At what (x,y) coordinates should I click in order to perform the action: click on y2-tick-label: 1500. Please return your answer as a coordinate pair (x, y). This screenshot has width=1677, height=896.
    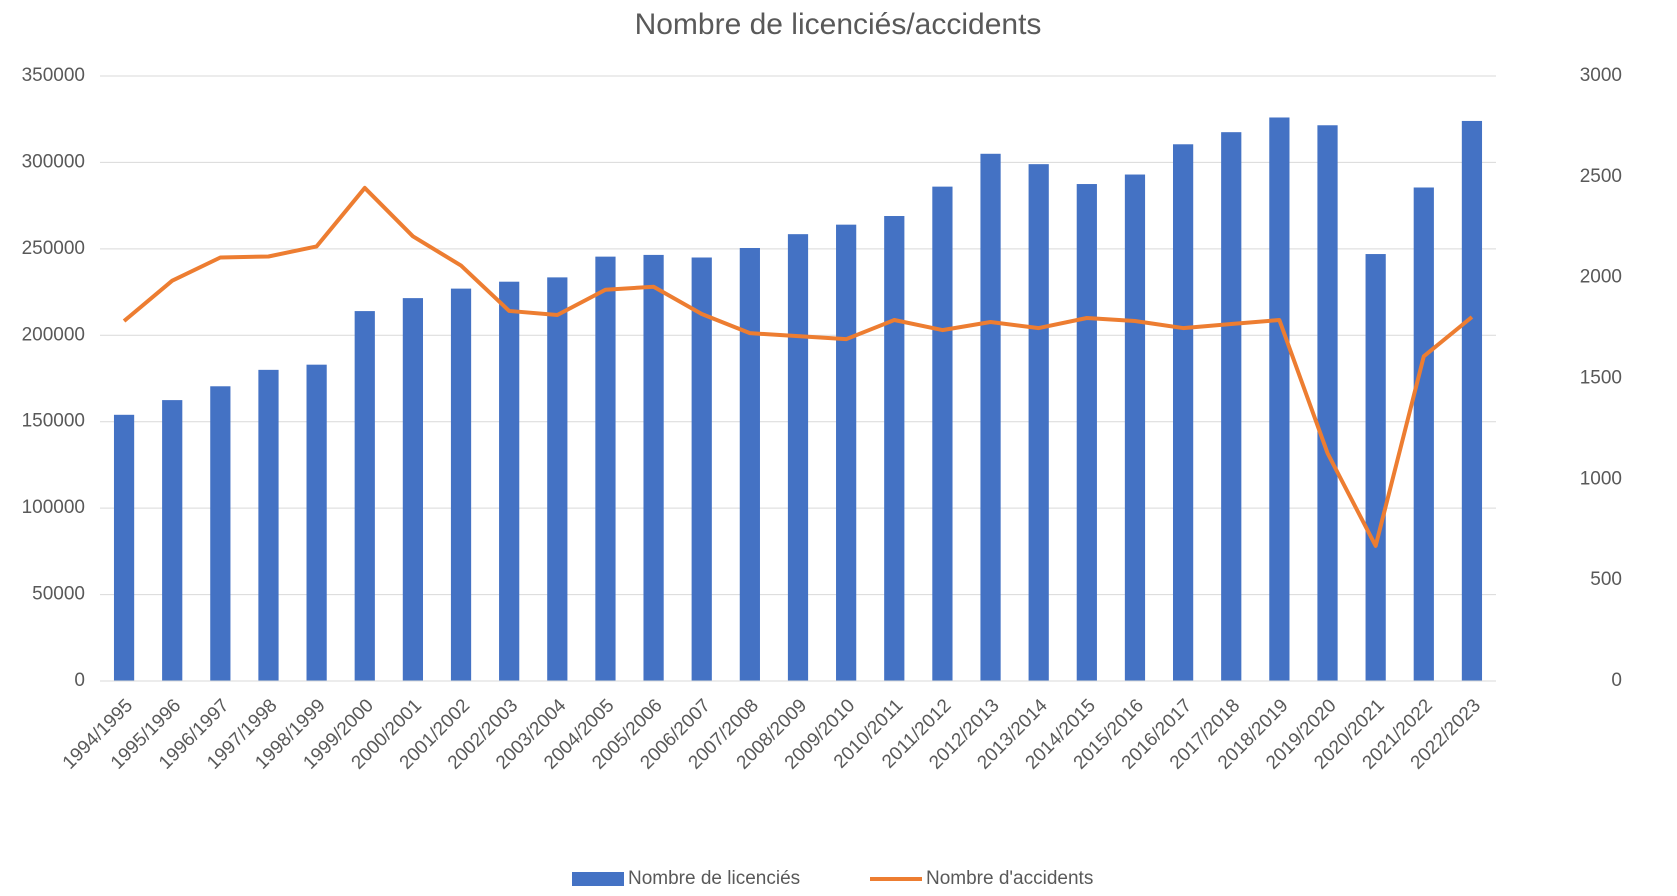
    Looking at the image, I should click on (1601, 378).